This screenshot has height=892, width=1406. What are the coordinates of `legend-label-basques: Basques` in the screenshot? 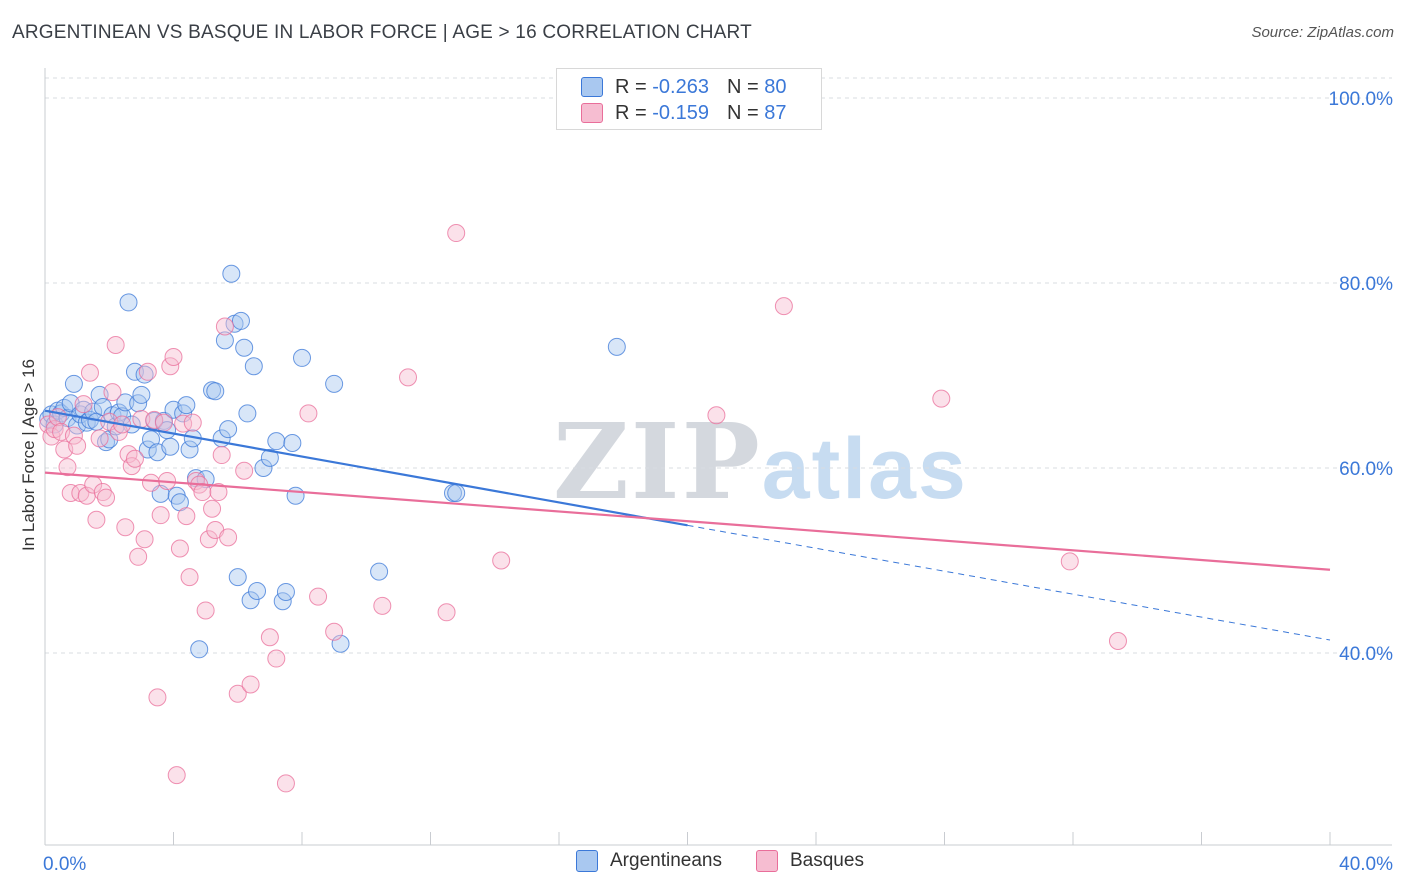 It's located at (827, 860).